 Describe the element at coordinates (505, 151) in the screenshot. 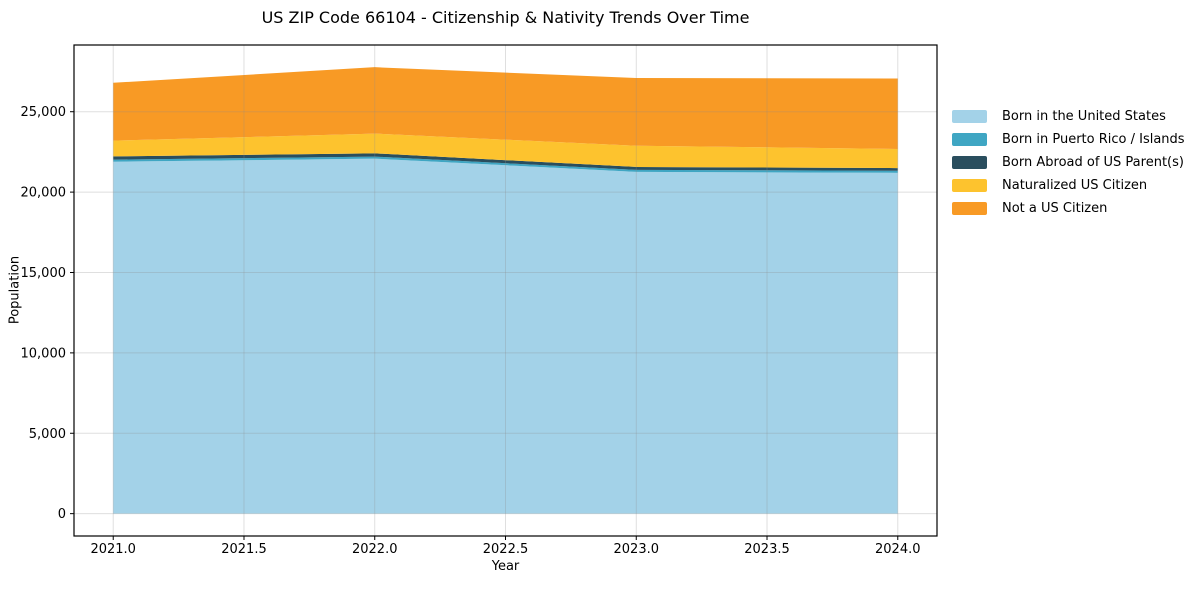

I see `area-naturalized-us-citizen` at that location.